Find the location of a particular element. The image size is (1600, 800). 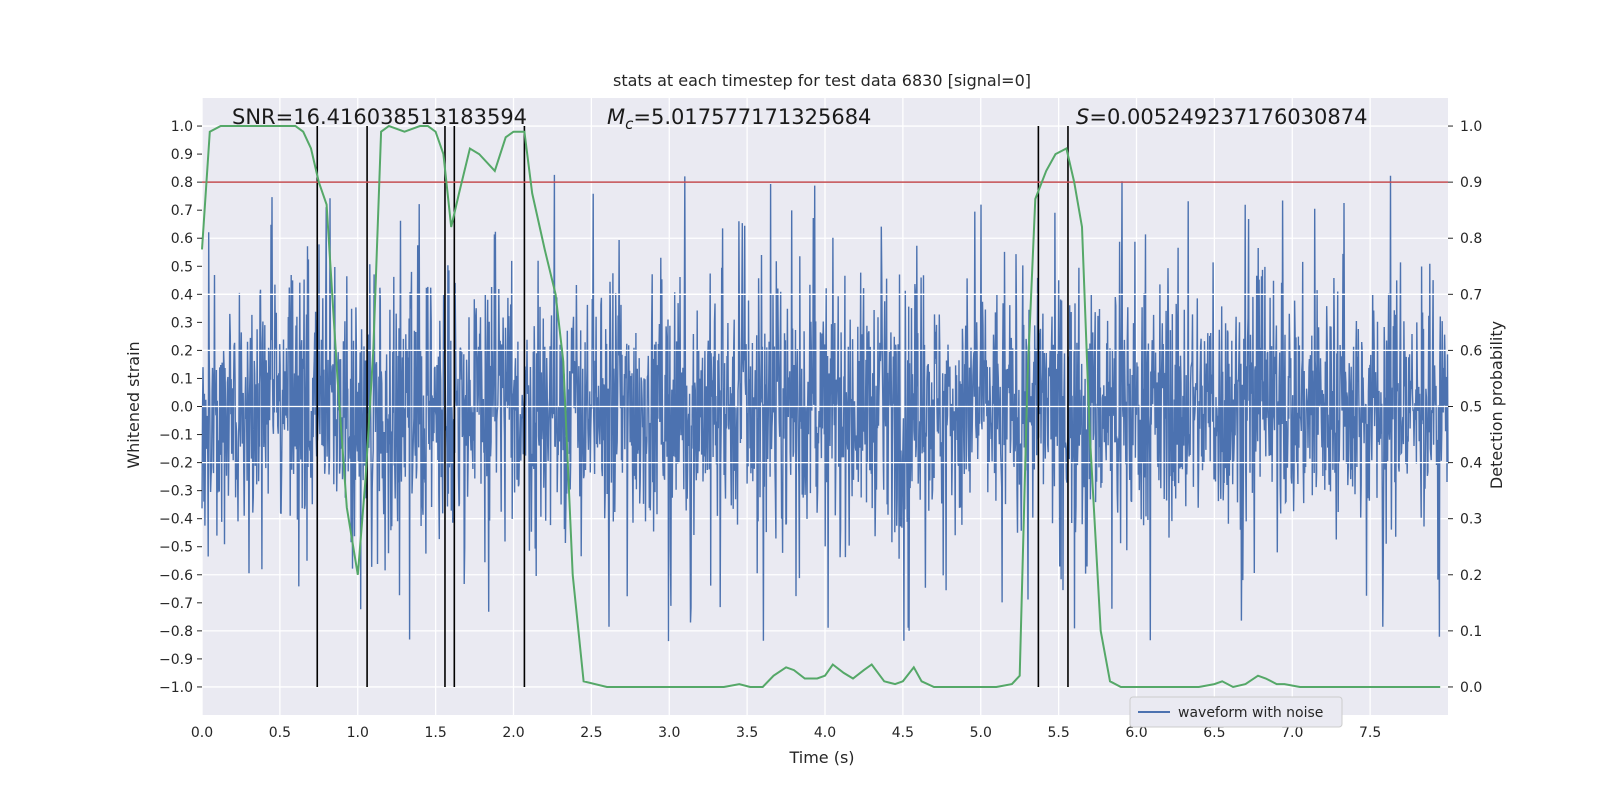

y2-tick-label: 0.3 is located at coordinates (1471, 520).